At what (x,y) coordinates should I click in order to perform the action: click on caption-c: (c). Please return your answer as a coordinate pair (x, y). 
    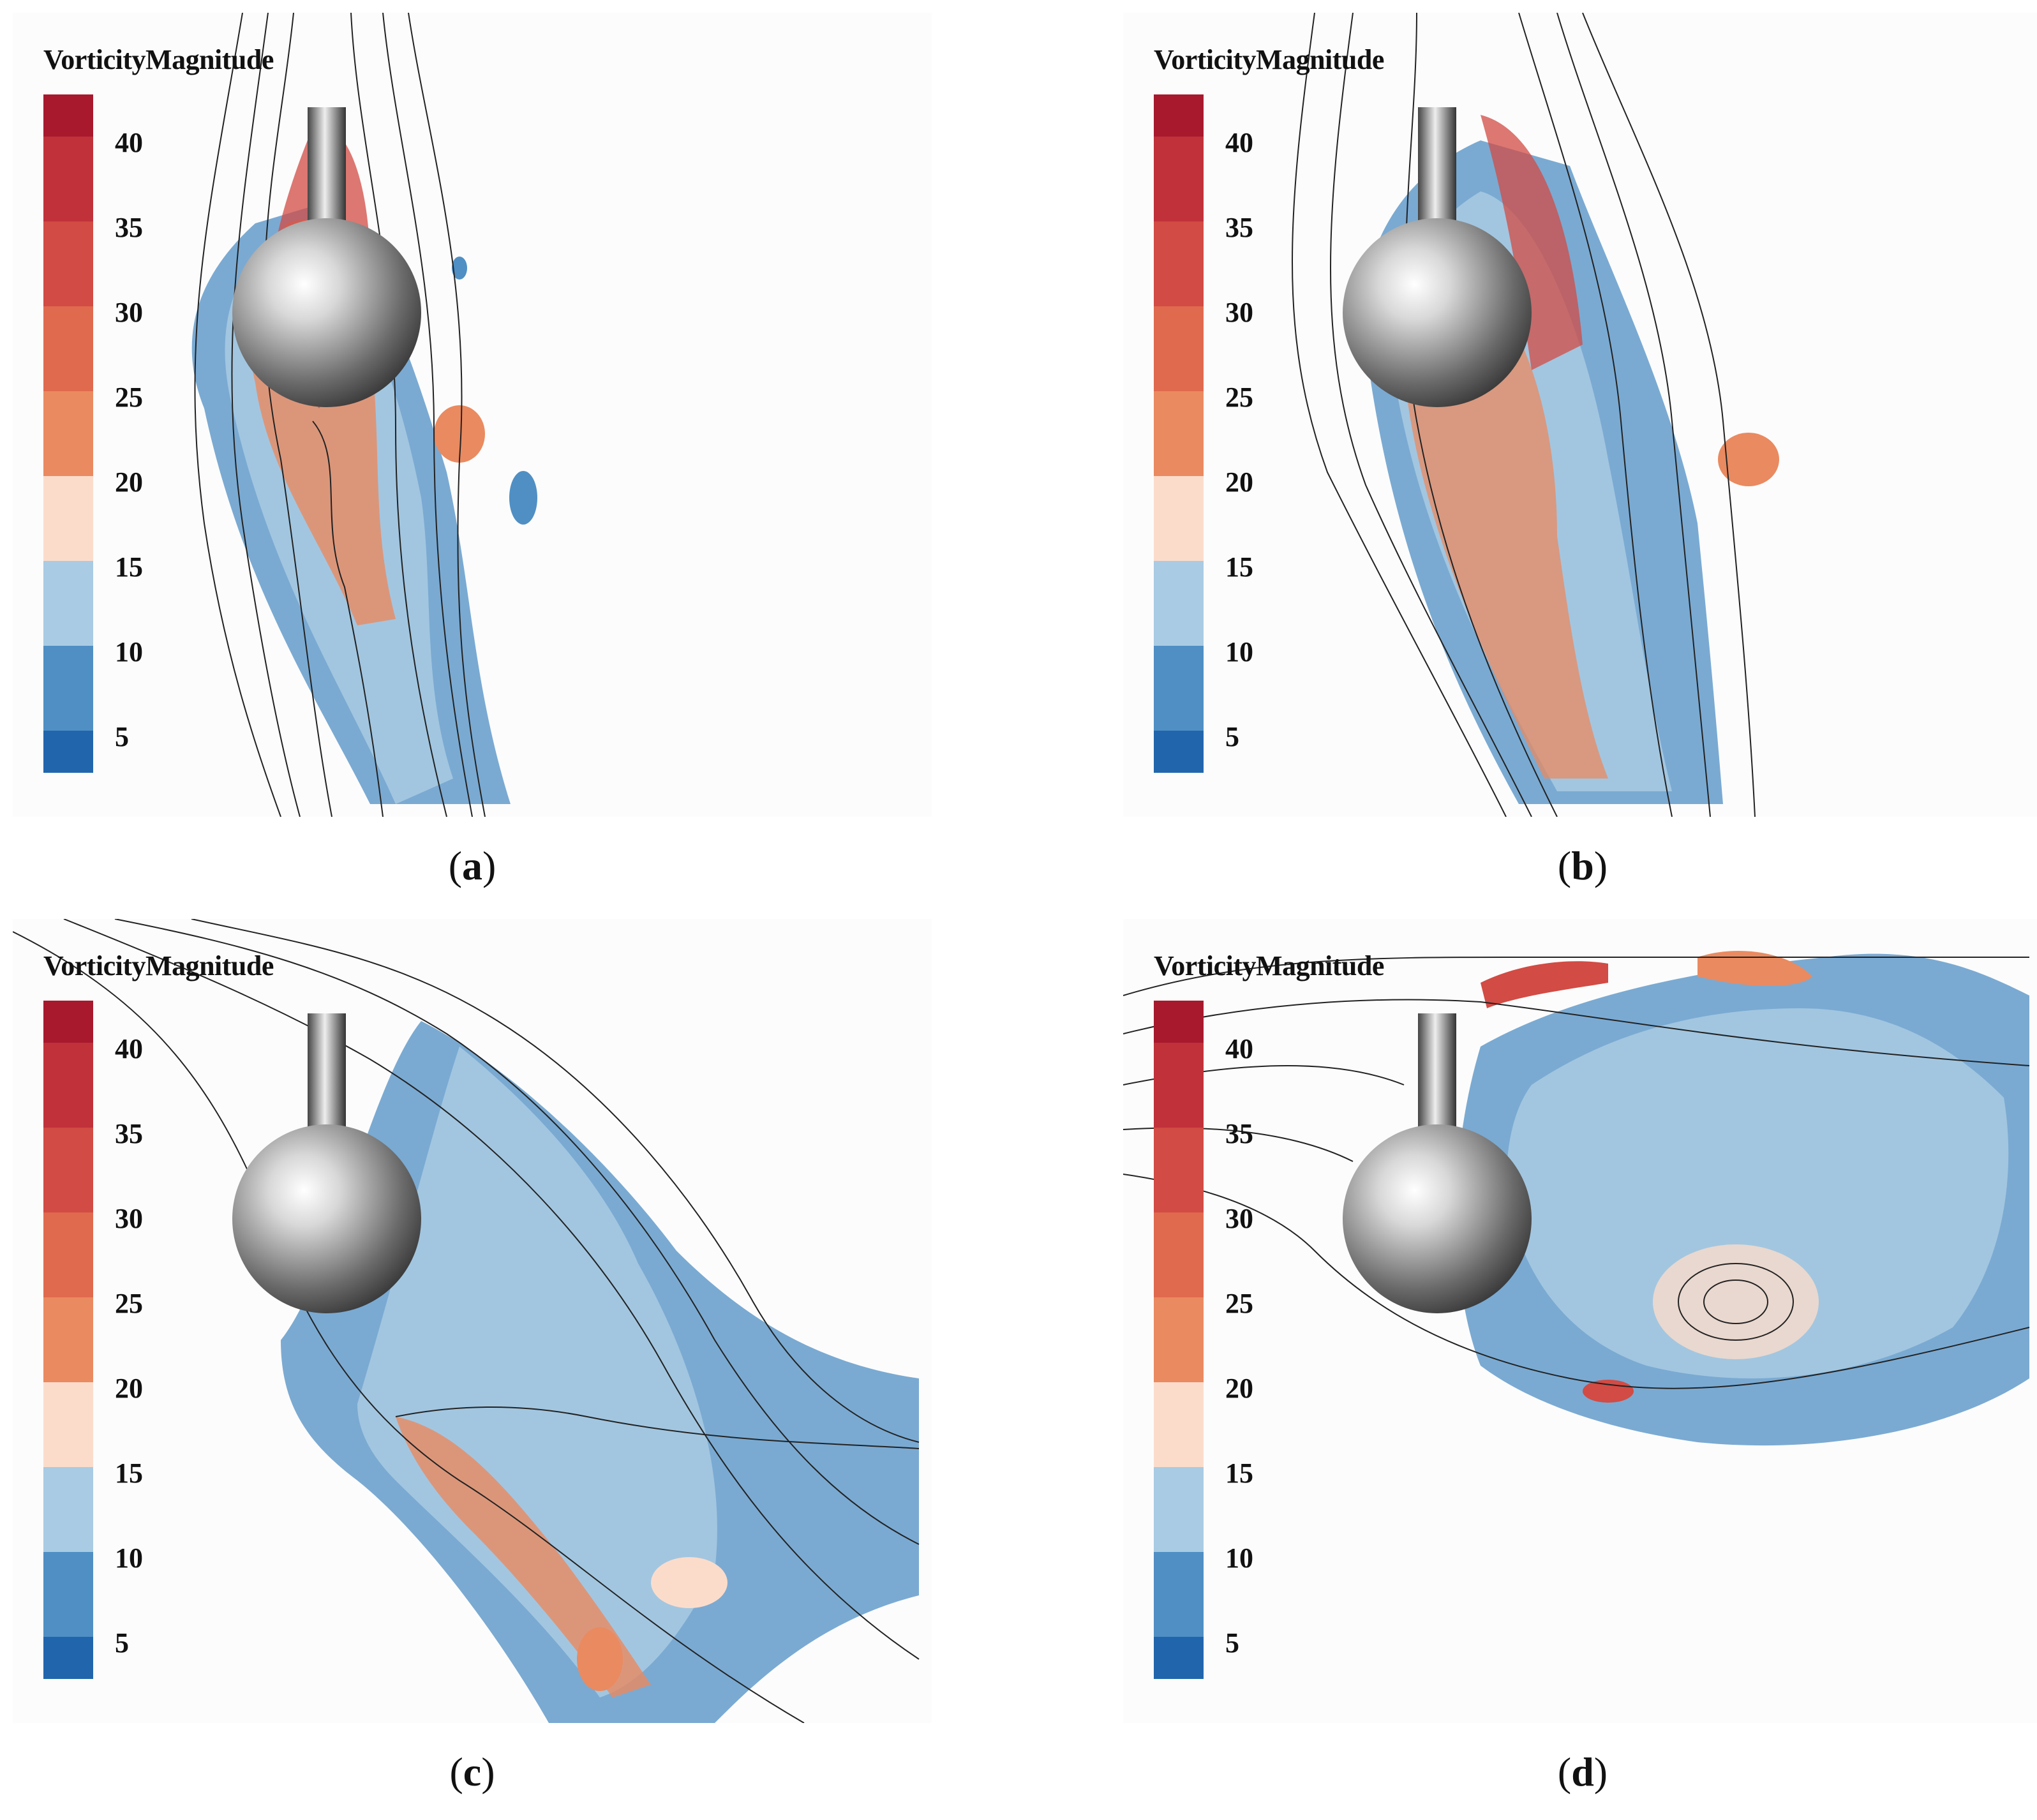
    Looking at the image, I should click on (472, 1771).